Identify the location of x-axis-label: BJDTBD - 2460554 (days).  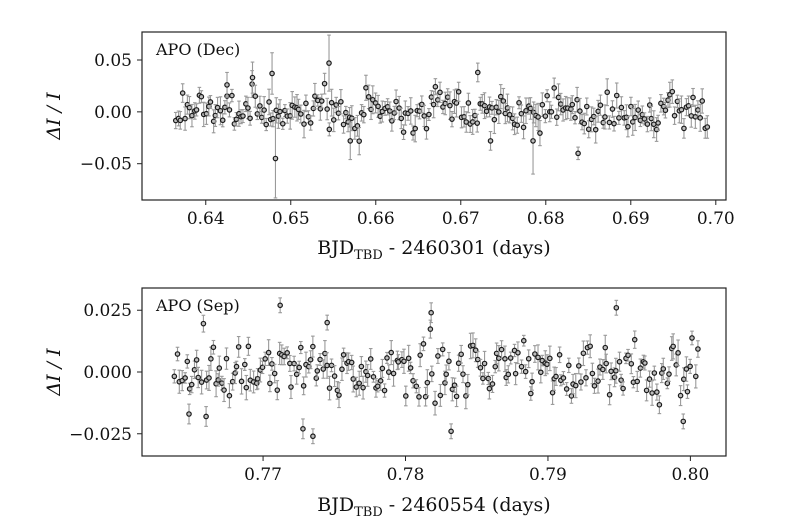
(433, 507).